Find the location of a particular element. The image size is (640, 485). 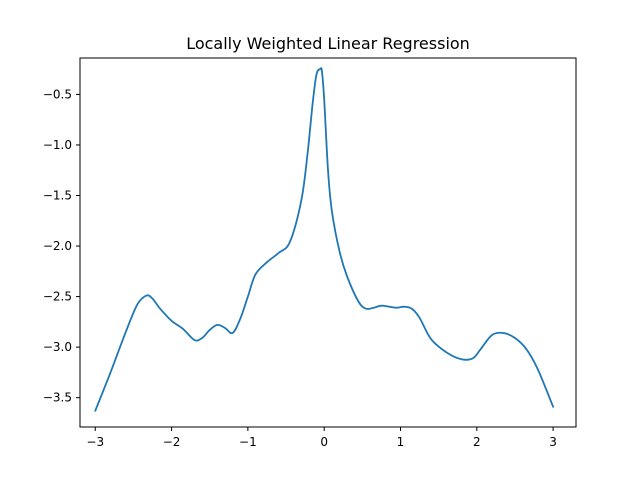

y-tick-label: −2.5 is located at coordinates (57, 297).